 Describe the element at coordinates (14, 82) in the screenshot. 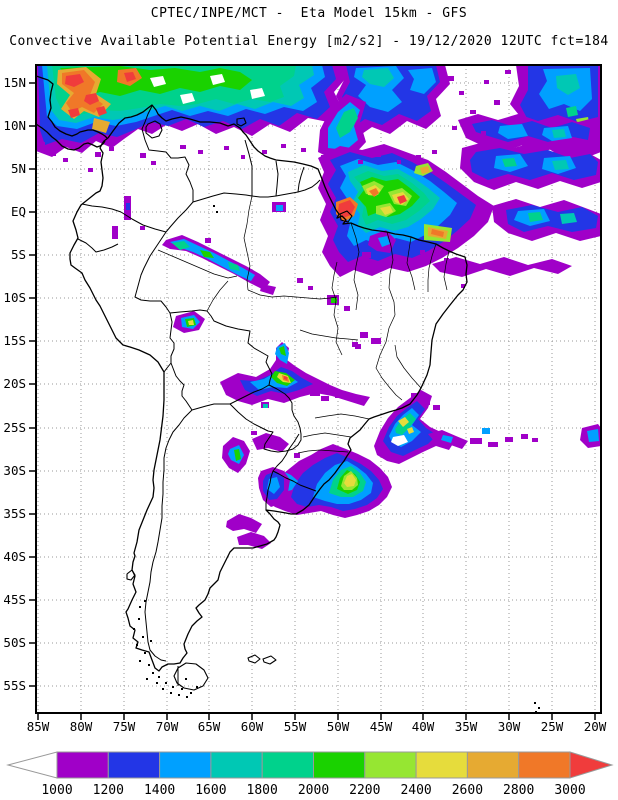

I see `lat-tick-label: 15N` at that location.